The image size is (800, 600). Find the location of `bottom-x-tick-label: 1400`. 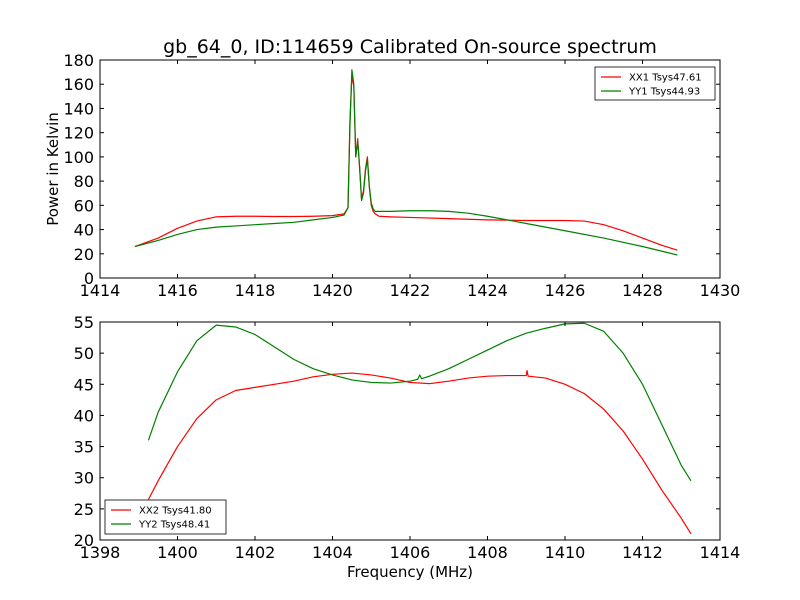

bottom-x-tick-label: 1400 is located at coordinates (177, 552).